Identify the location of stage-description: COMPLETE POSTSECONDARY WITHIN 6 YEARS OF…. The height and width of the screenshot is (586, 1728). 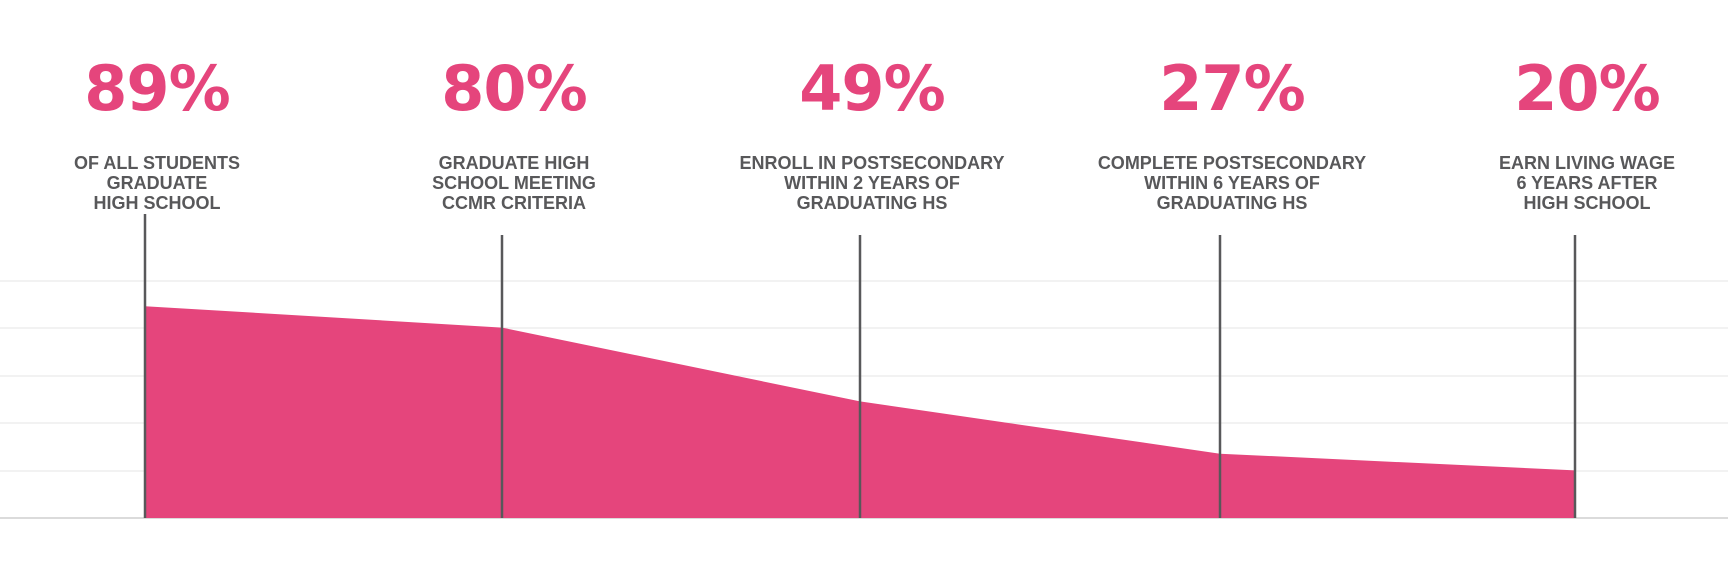
(1232, 183).